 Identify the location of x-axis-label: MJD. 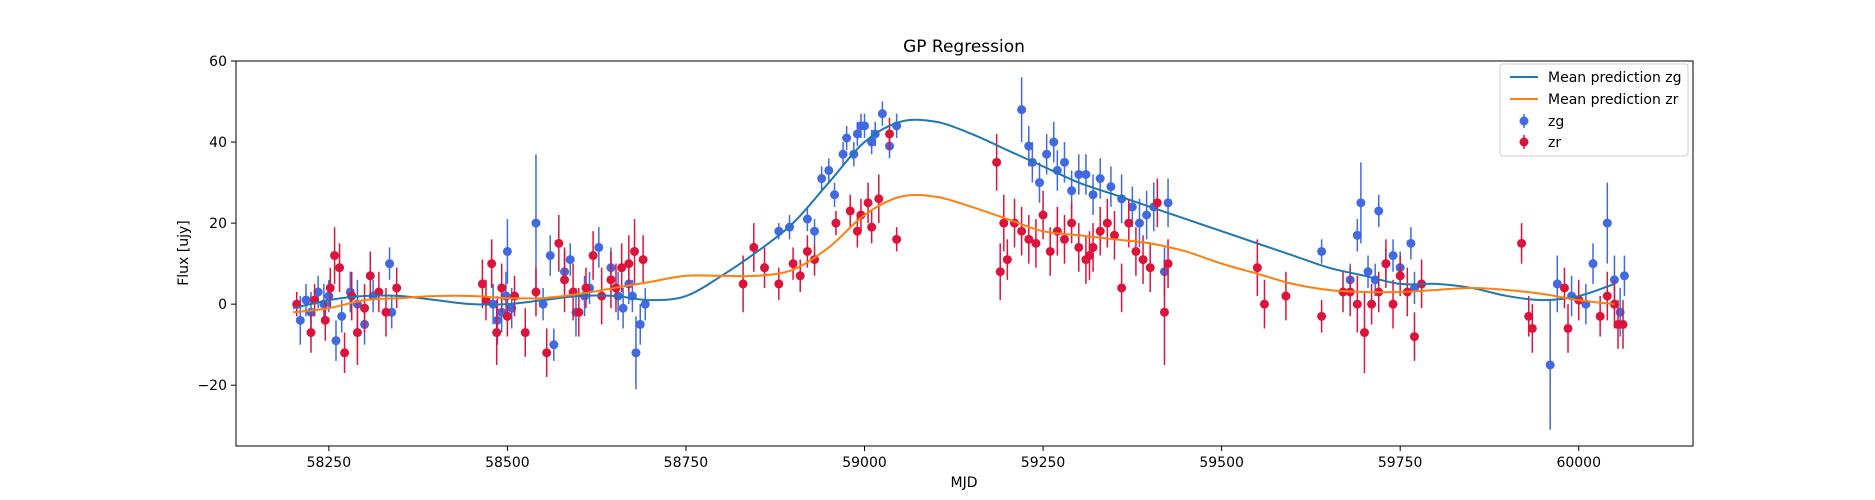
(964, 483).